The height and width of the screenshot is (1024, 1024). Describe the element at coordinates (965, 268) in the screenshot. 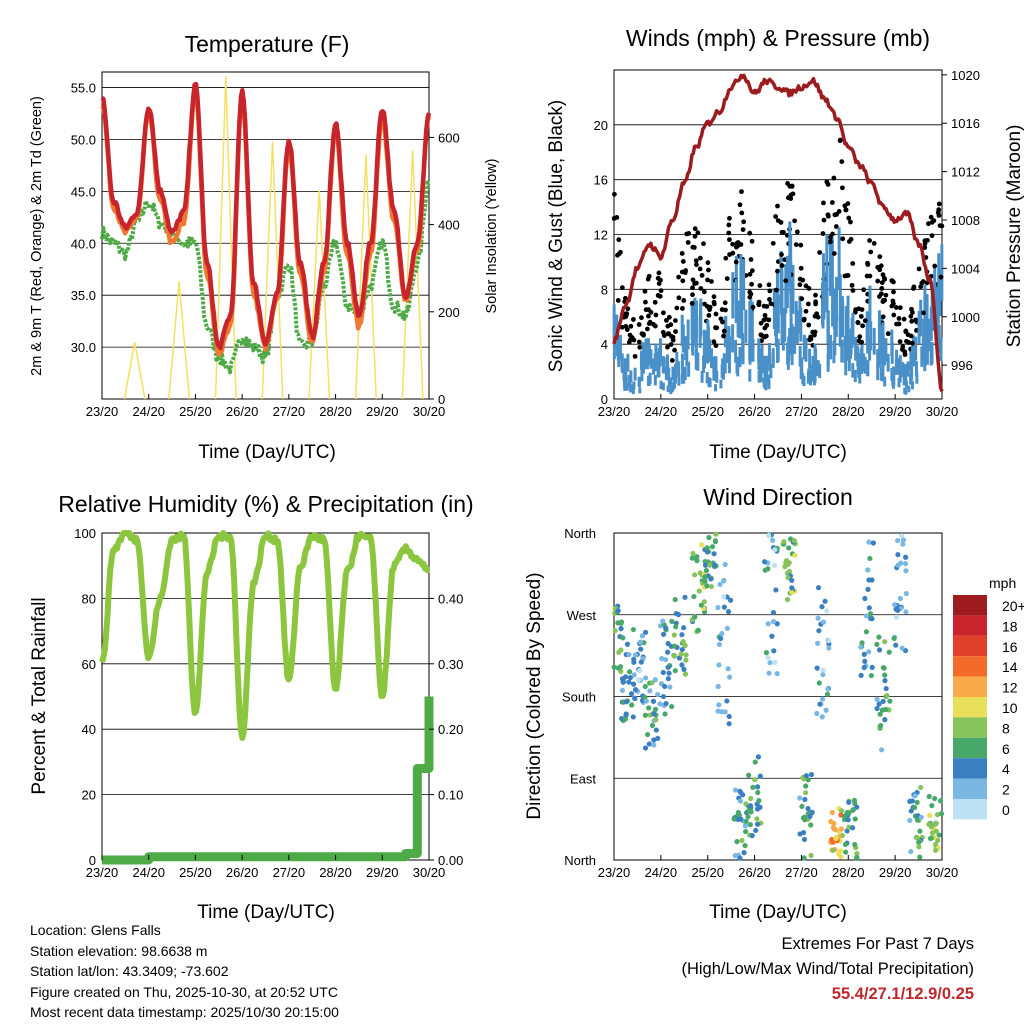

I see `y2-tick-label: 1004` at that location.